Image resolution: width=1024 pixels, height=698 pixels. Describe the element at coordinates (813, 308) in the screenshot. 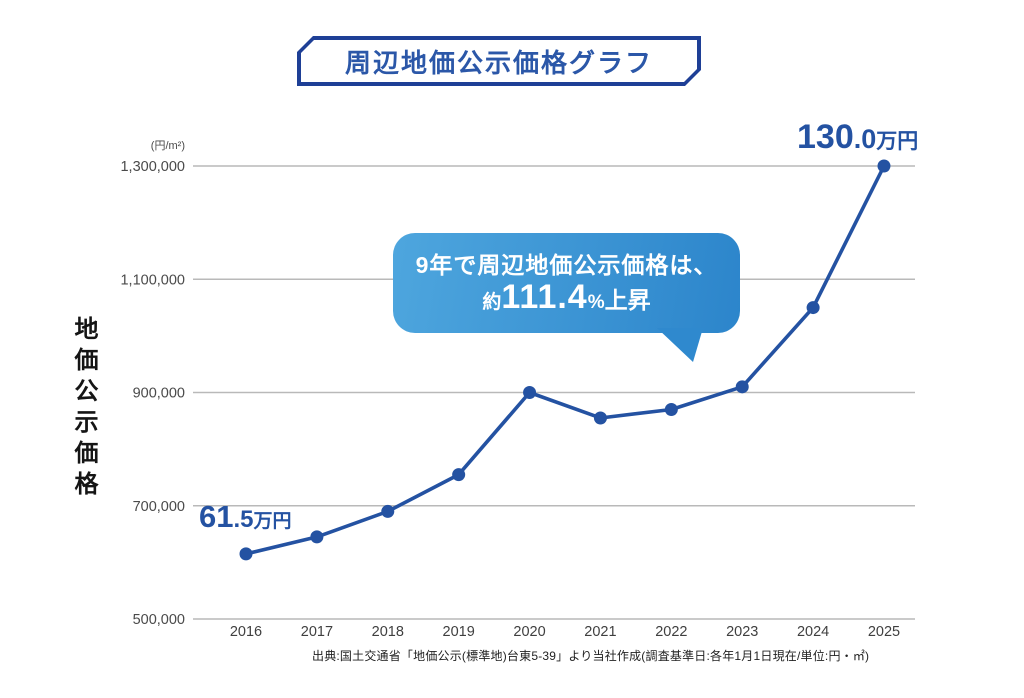

I see `data-point-2024` at that location.